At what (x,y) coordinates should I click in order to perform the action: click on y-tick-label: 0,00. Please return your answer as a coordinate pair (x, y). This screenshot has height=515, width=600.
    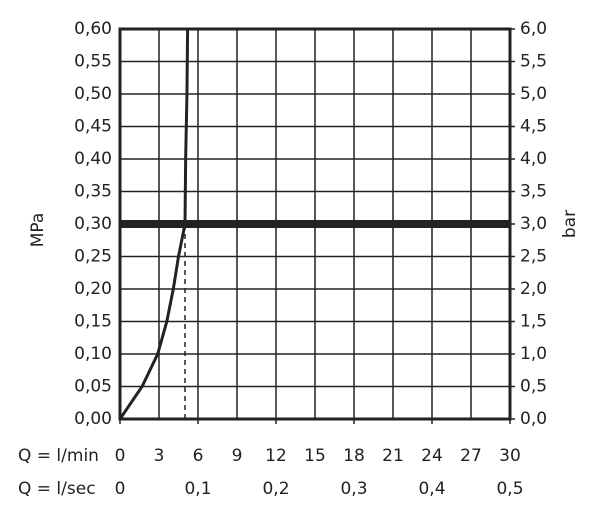
    Looking at the image, I should click on (93, 419).